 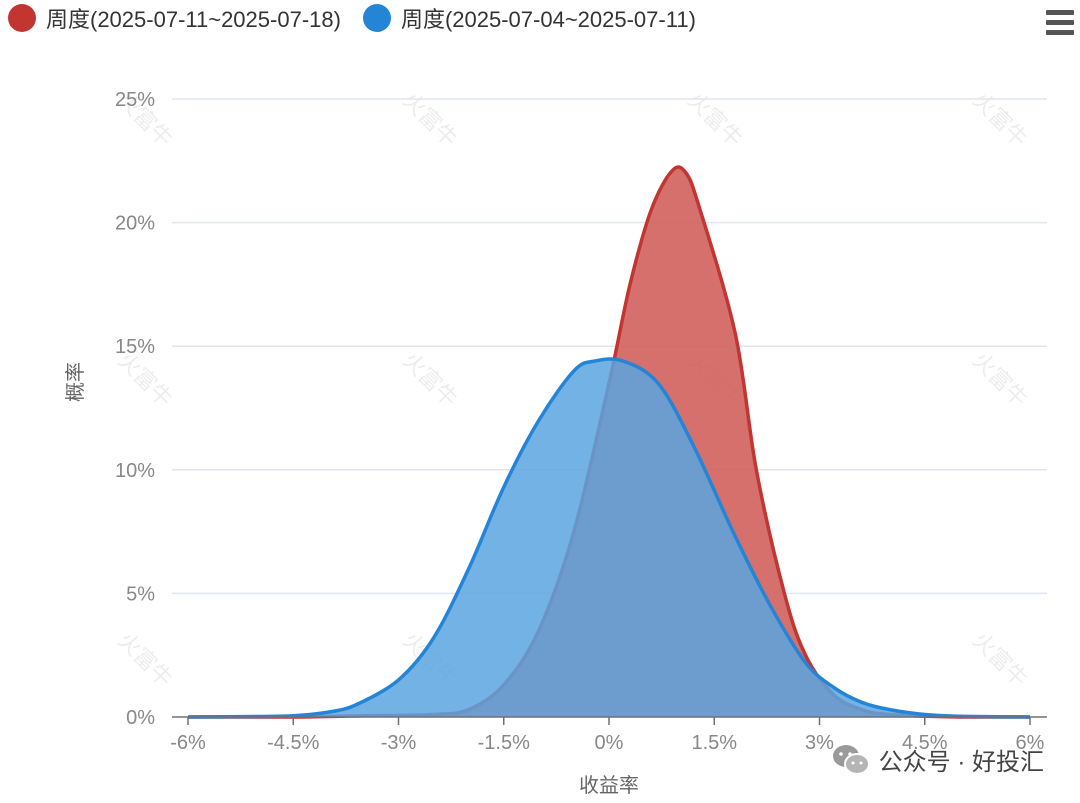 What do you see at coordinates (75, 382) in the screenshot?
I see `y-axis-title: 概率` at bounding box center [75, 382].